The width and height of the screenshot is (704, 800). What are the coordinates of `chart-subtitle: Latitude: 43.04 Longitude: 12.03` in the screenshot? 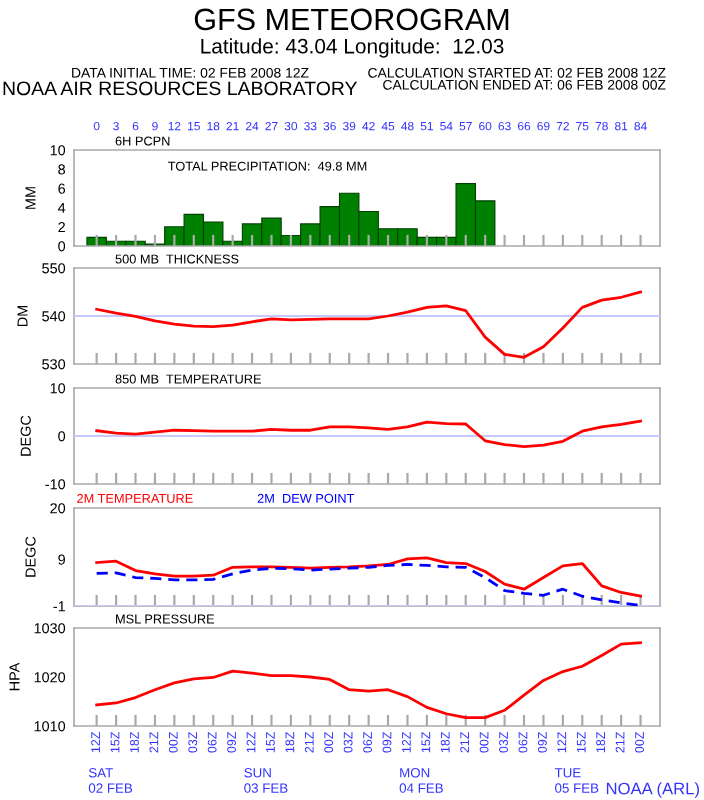 It's located at (352, 48).